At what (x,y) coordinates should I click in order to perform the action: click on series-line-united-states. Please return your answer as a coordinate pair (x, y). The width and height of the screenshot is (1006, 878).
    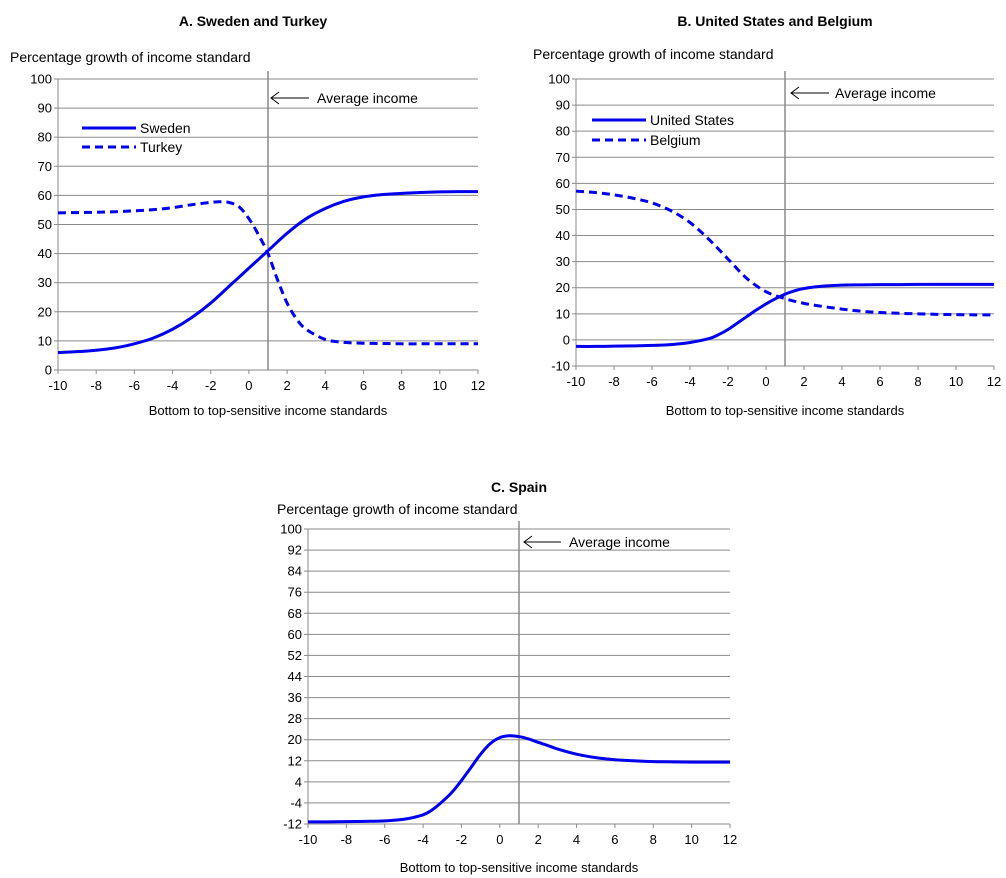
    Looking at the image, I should click on (784, 315).